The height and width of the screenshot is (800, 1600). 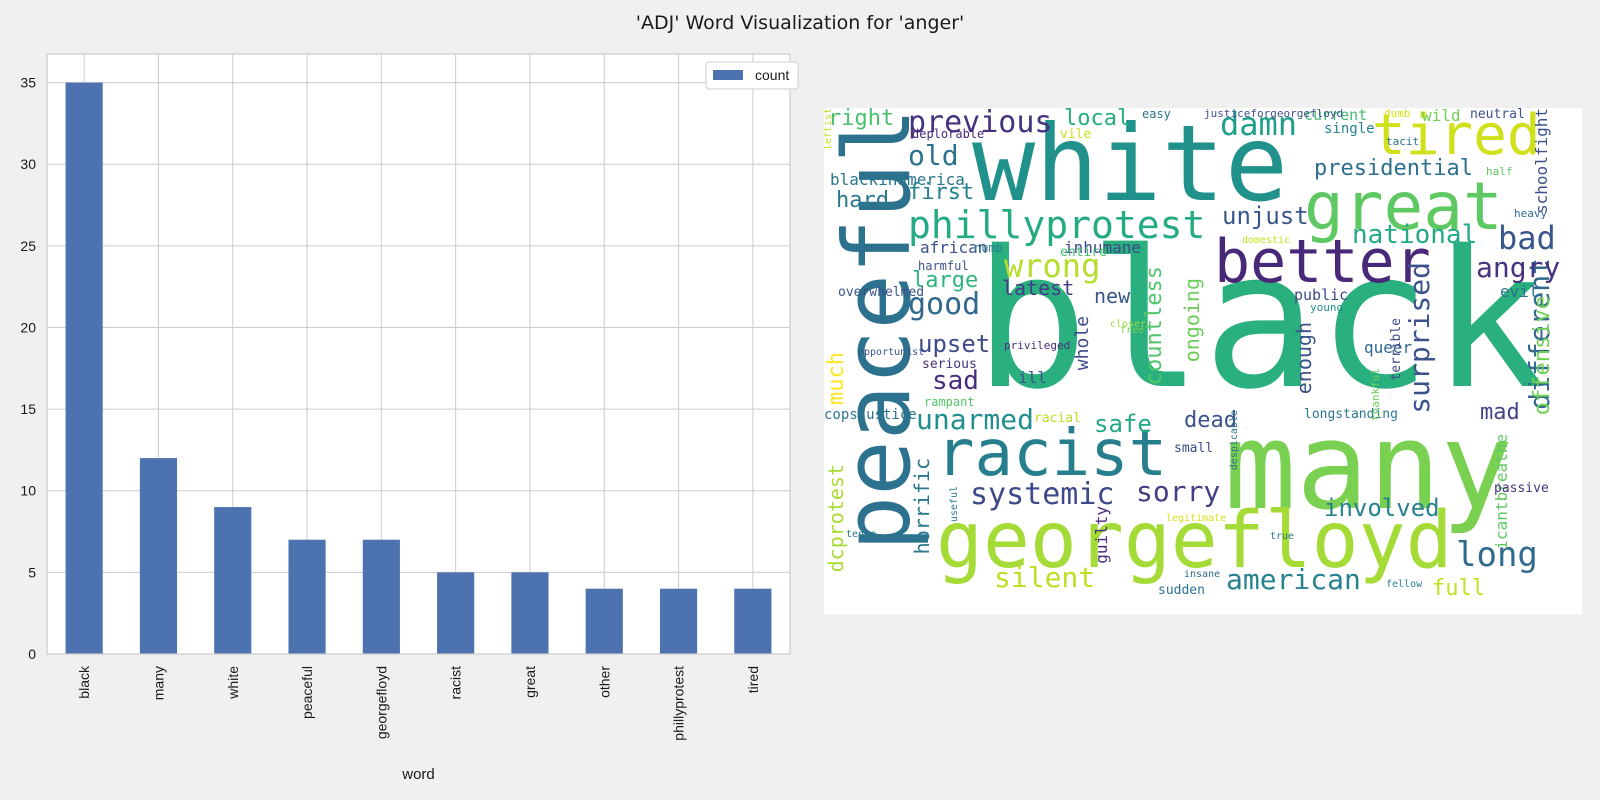 I want to click on bar-great, so click(x=530, y=613).